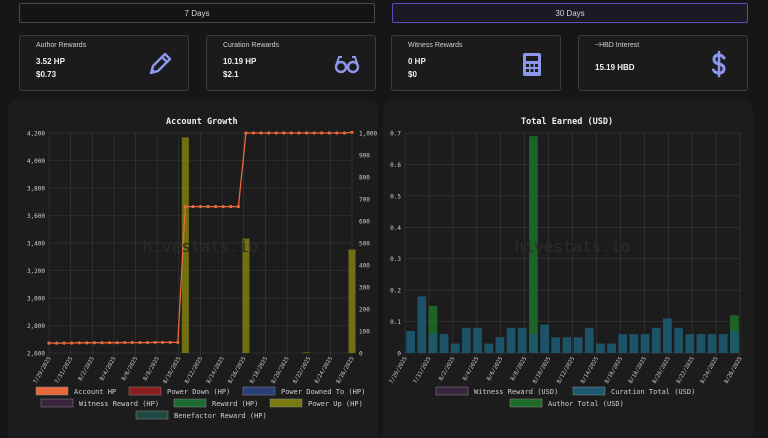  What do you see at coordinates (36, 244) in the screenshot?
I see `y-left-tick-label: 3,400` at bounding box center [36, 244].